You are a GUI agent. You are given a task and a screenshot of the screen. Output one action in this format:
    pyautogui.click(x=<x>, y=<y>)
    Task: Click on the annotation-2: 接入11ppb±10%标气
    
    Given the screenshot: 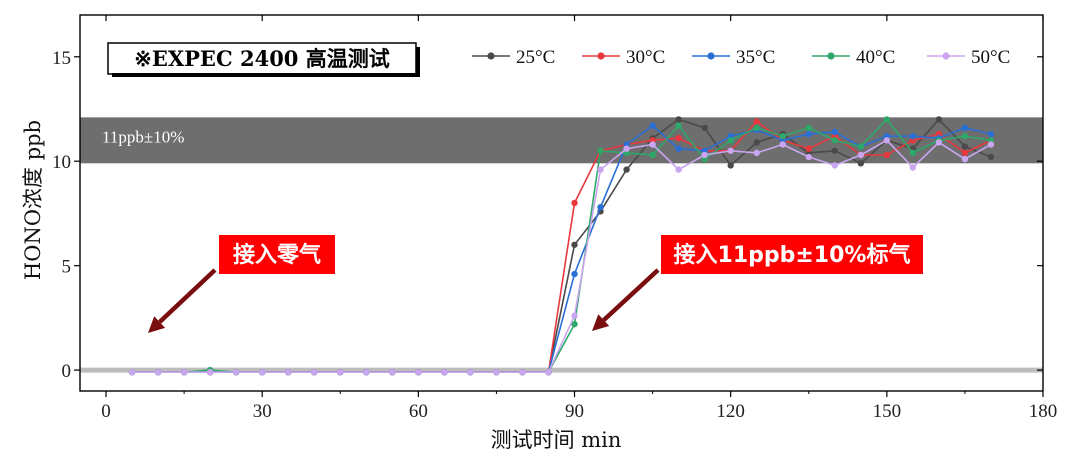 What is the action you would take?
    pyautogui.click(x=757, y=283)
    